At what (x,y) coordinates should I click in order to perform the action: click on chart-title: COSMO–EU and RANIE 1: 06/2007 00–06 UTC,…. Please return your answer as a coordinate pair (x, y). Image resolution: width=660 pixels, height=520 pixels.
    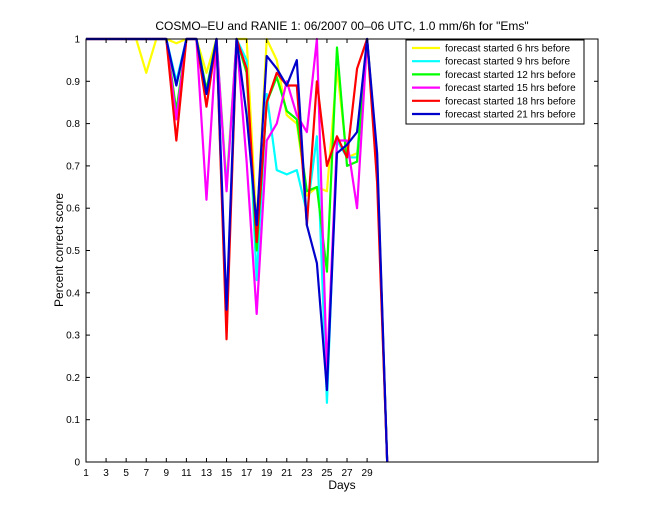
    Looking at the image, I should click on (341, 26).